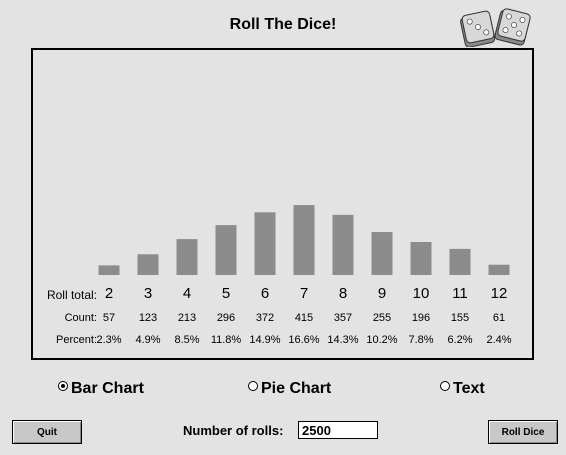 This screenshot has width=566, height=455. What do you see at coordinates (343, 293) in the screenshot?
I see `roll-total-value: 8` at bounding box center [343, 293].